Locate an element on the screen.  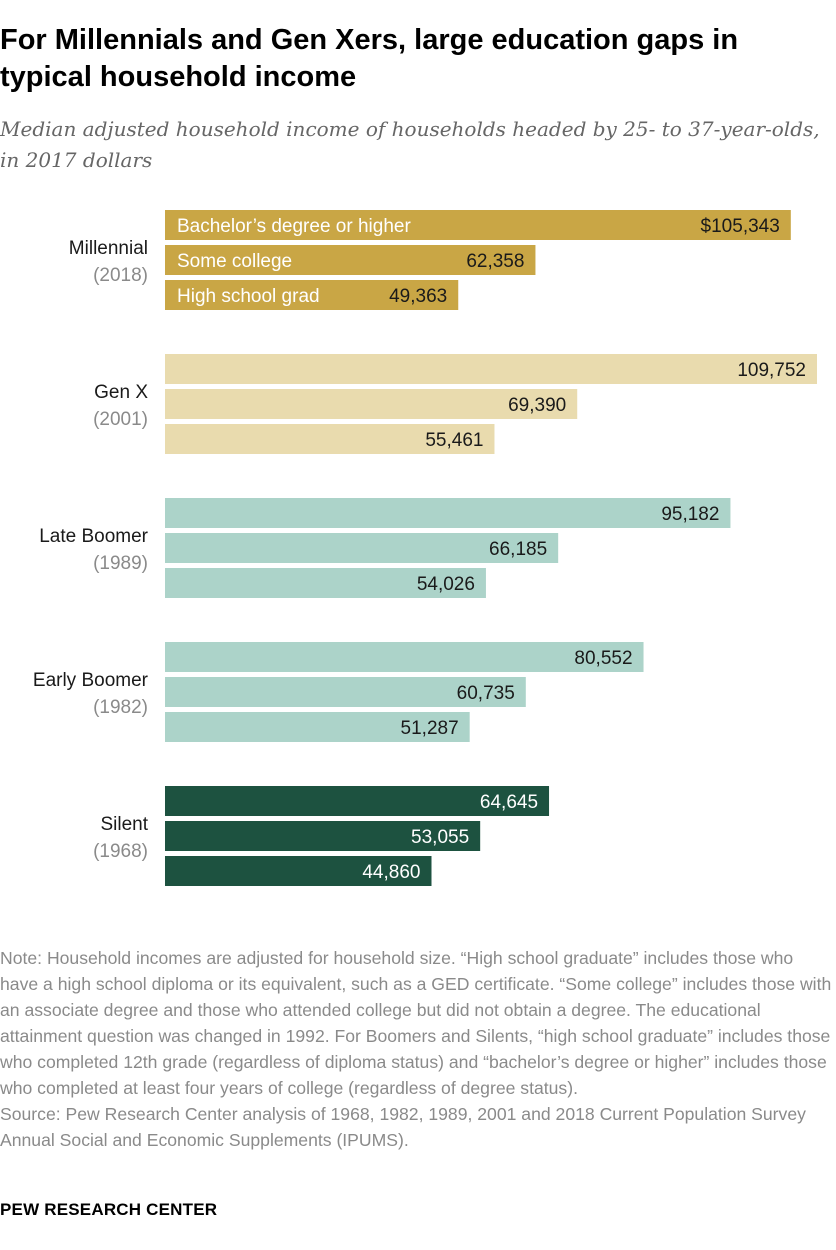
bar-value-label: 60,735 is located at coordinates (486, 693).